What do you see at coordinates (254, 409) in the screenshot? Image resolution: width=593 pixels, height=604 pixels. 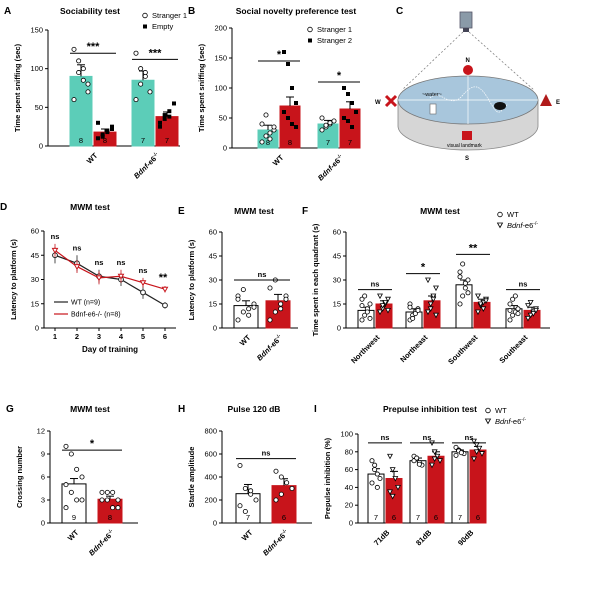 I see `chart-title: Pulse 120 dB` at bounding box center [254, 409].